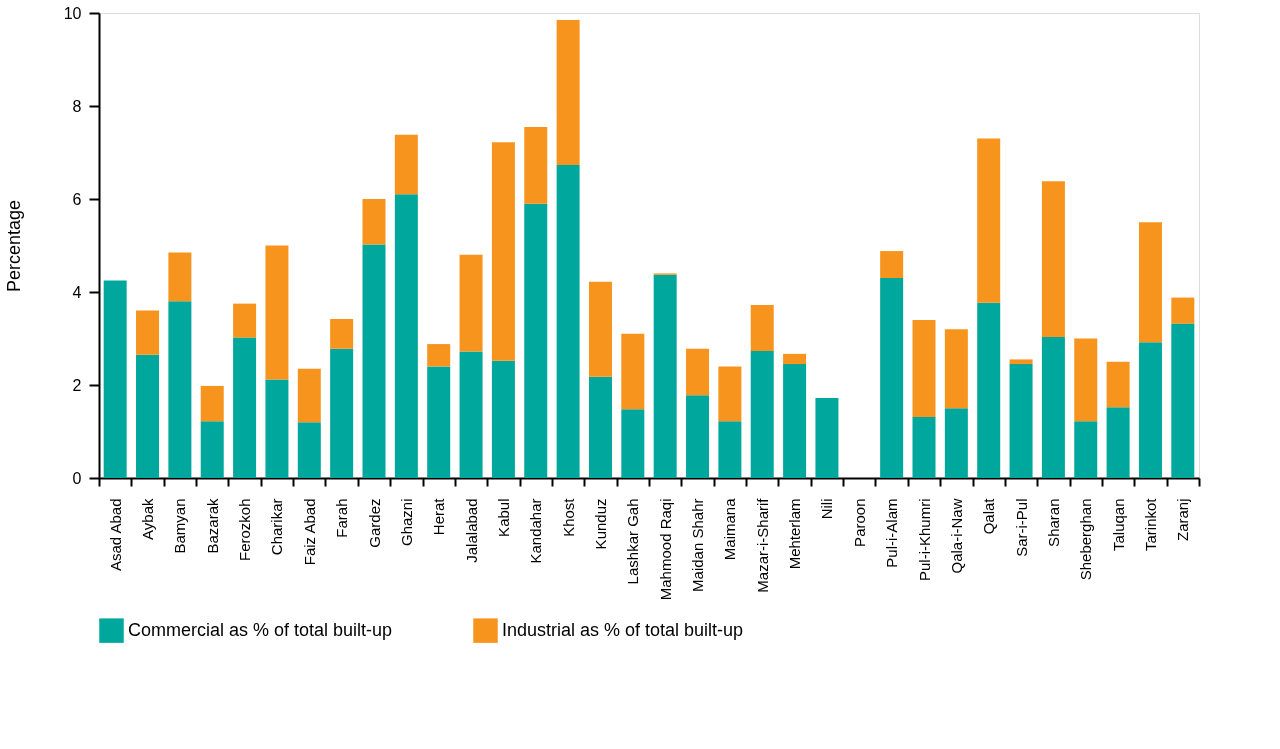 Image resolution: width=1280 pixels, height=749 pixels. I want to click on x-tick-label: Asad Abad, so click(115, 535).